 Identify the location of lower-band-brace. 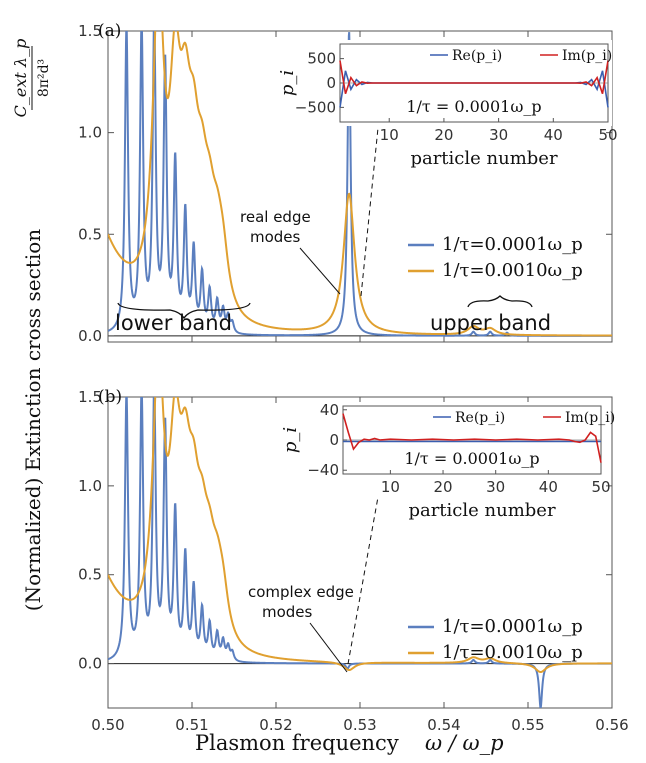
(184, 311).